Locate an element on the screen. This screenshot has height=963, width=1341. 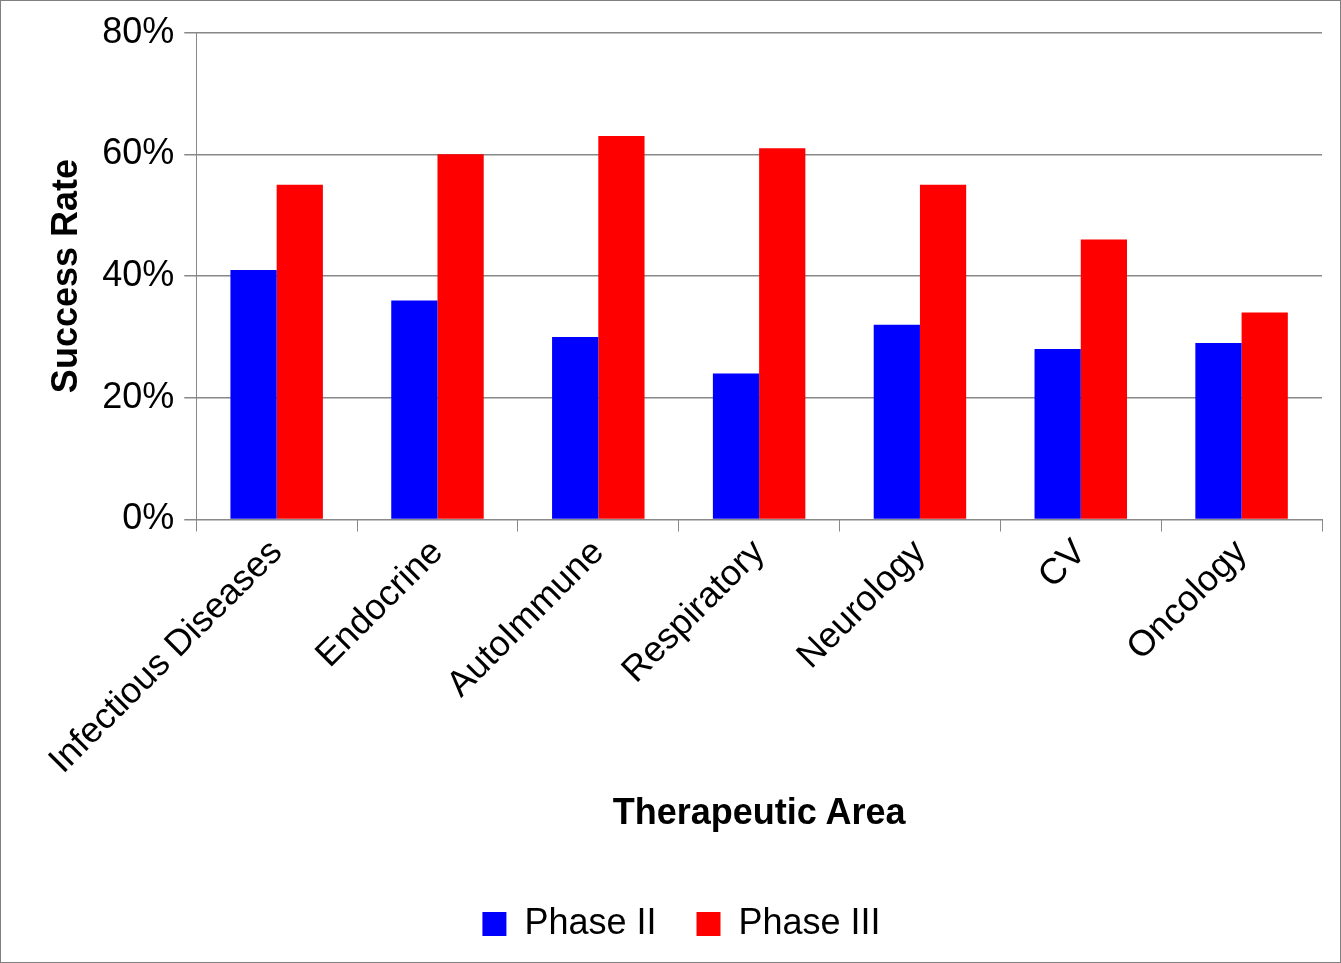
legend-label: Phase II is located at coordinates (590, 921).